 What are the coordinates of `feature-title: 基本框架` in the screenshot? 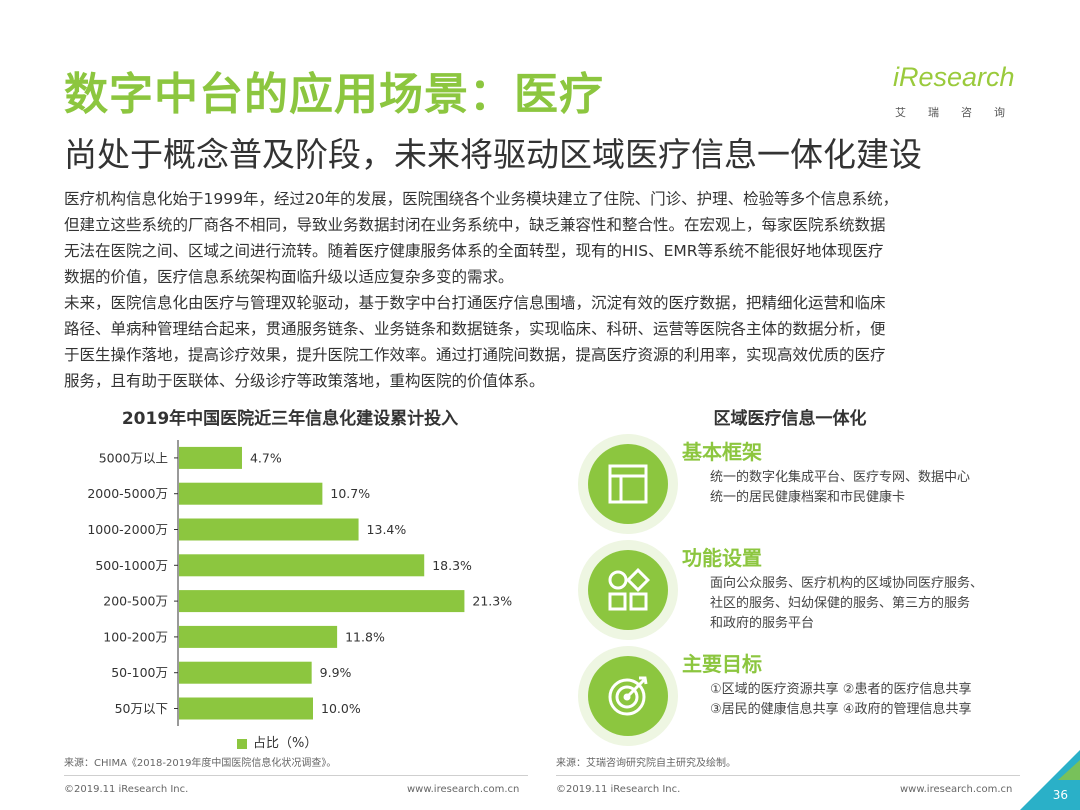 It's located at (722, 452).